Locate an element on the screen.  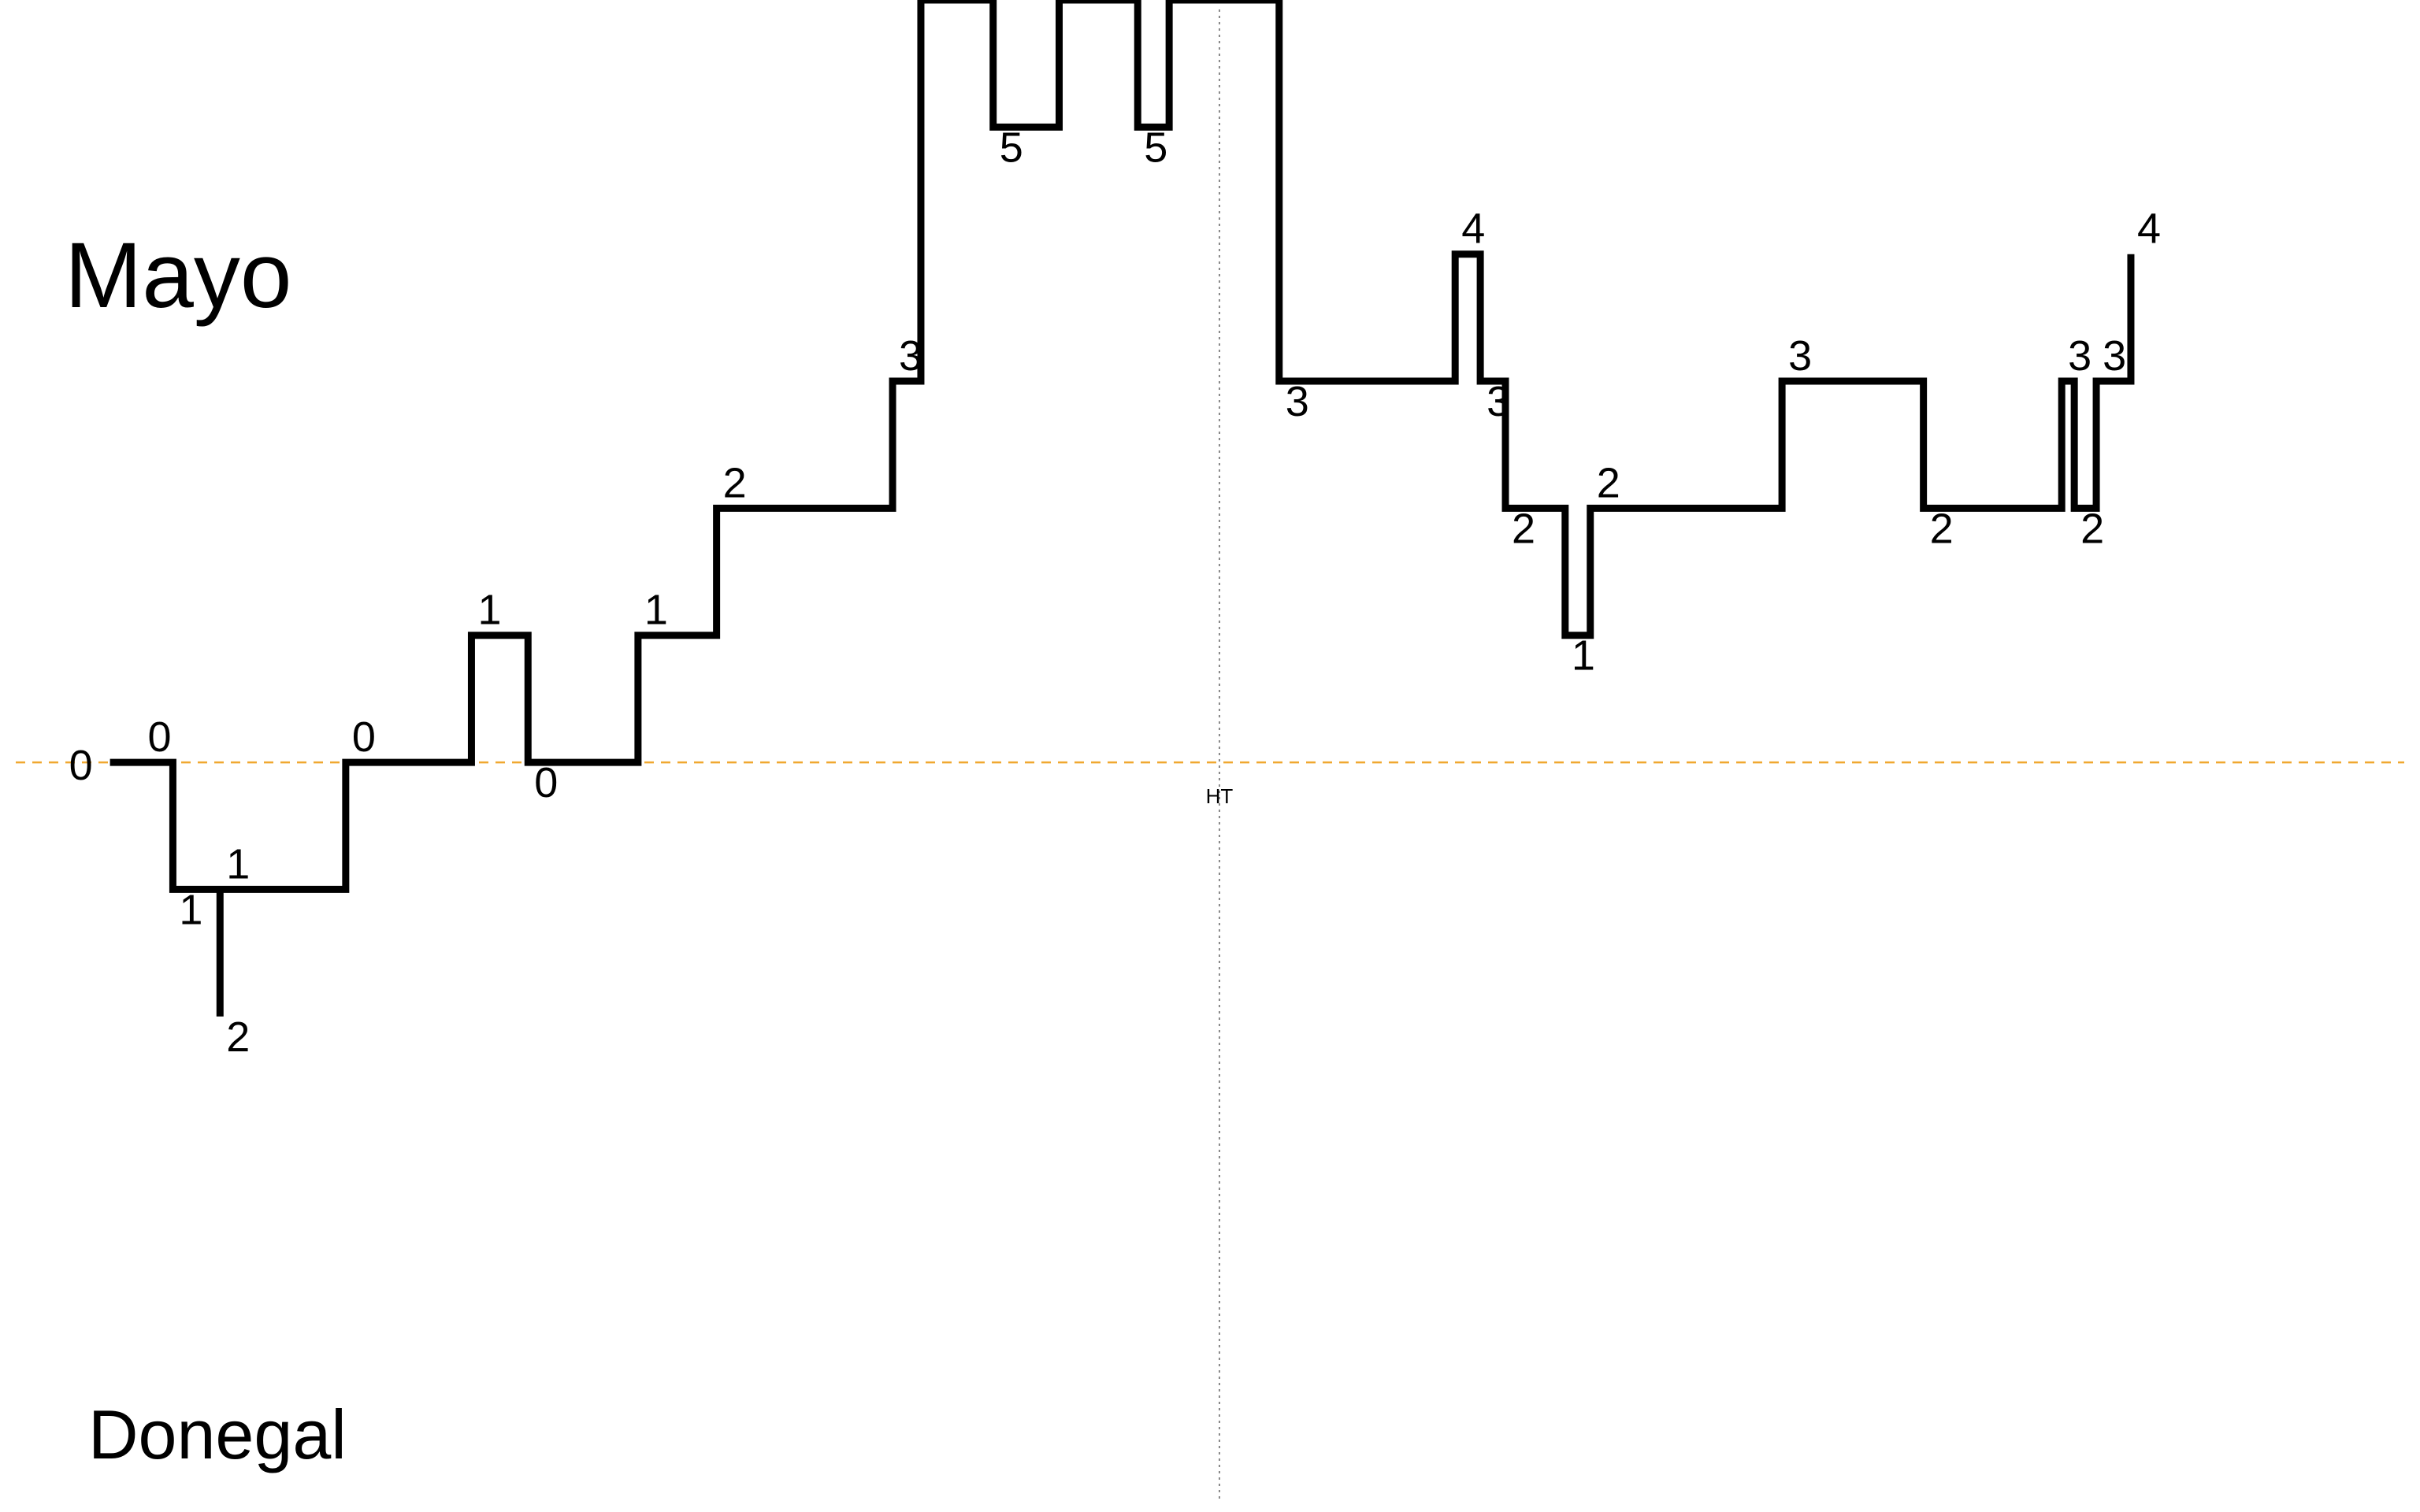
team-bottom-label: Donegal is located at coordinates (217, 1434).